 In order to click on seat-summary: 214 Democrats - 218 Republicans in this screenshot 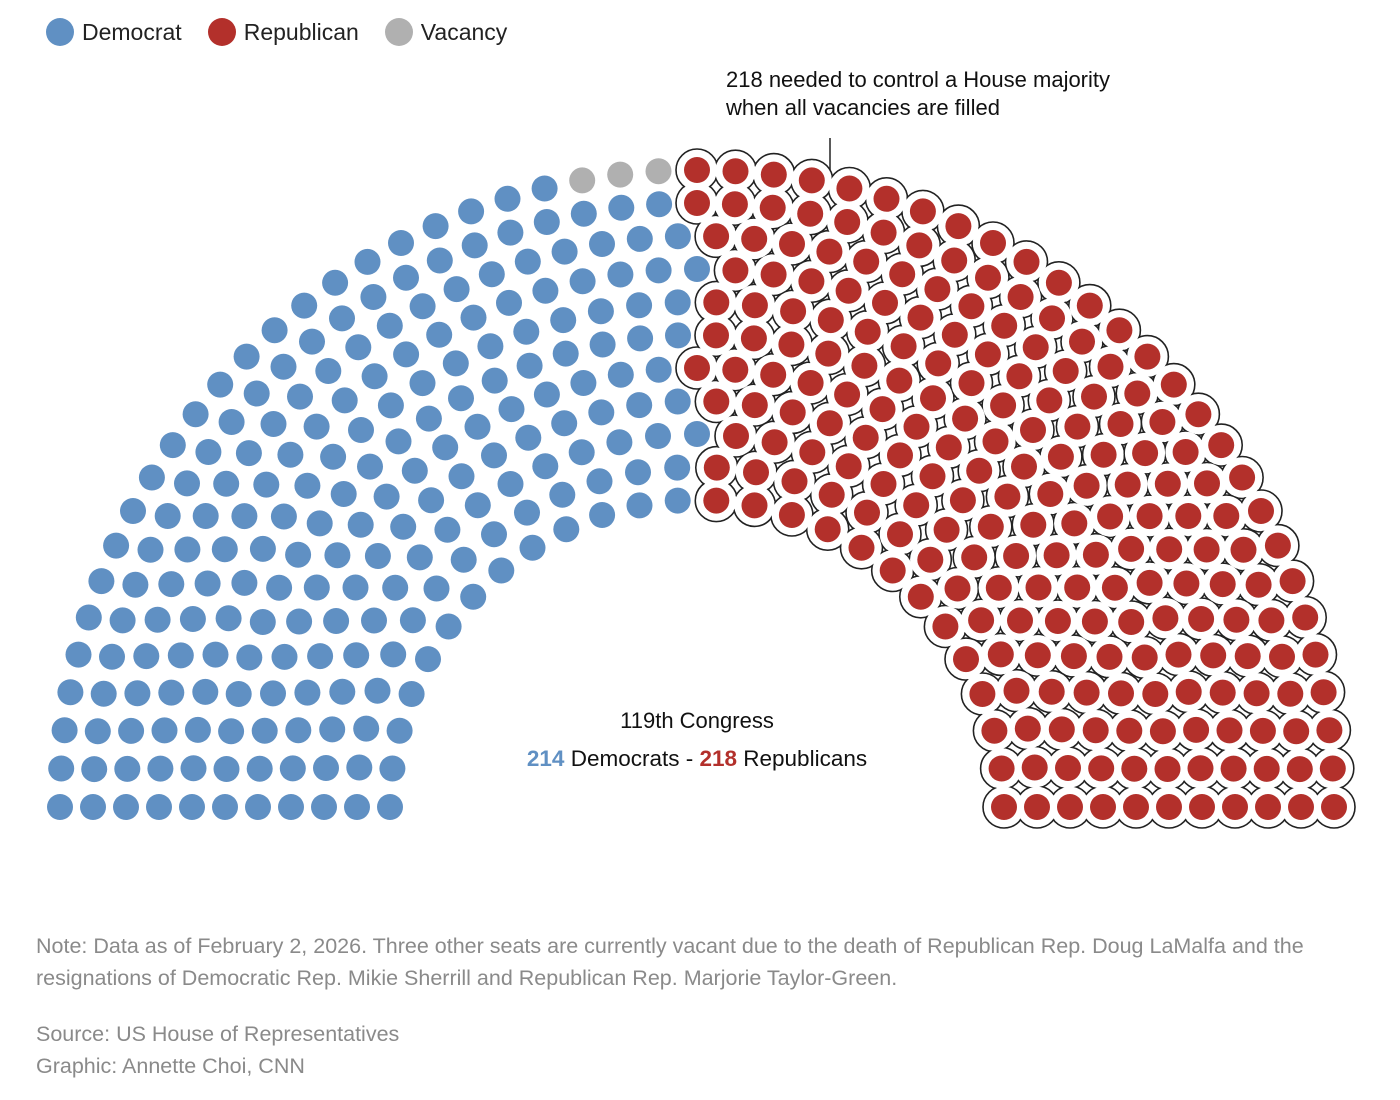, I will do `click(697, 759)`.